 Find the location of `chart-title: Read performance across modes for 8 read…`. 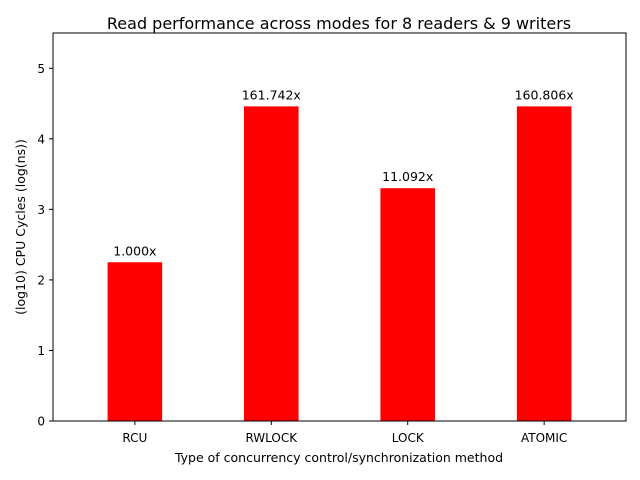

chart-title: Read performance across modes for 8 read… is located at coordinates (339, 23).